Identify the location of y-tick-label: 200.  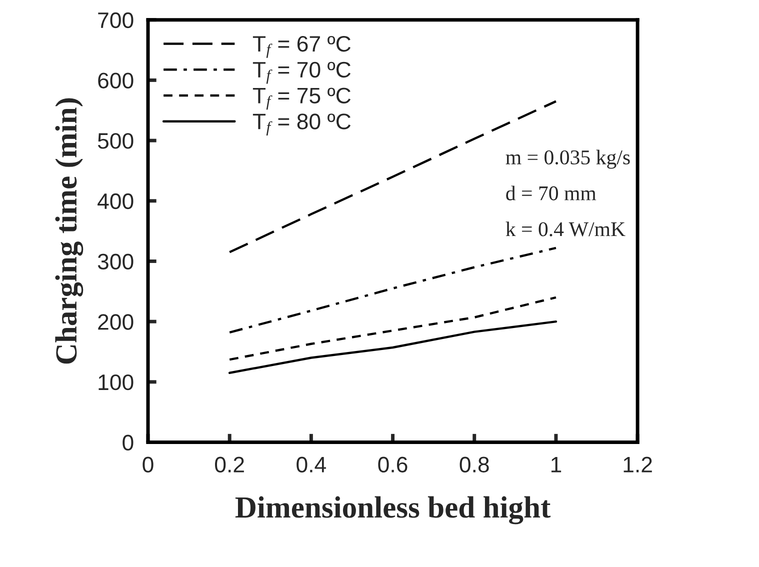
(116, 322).